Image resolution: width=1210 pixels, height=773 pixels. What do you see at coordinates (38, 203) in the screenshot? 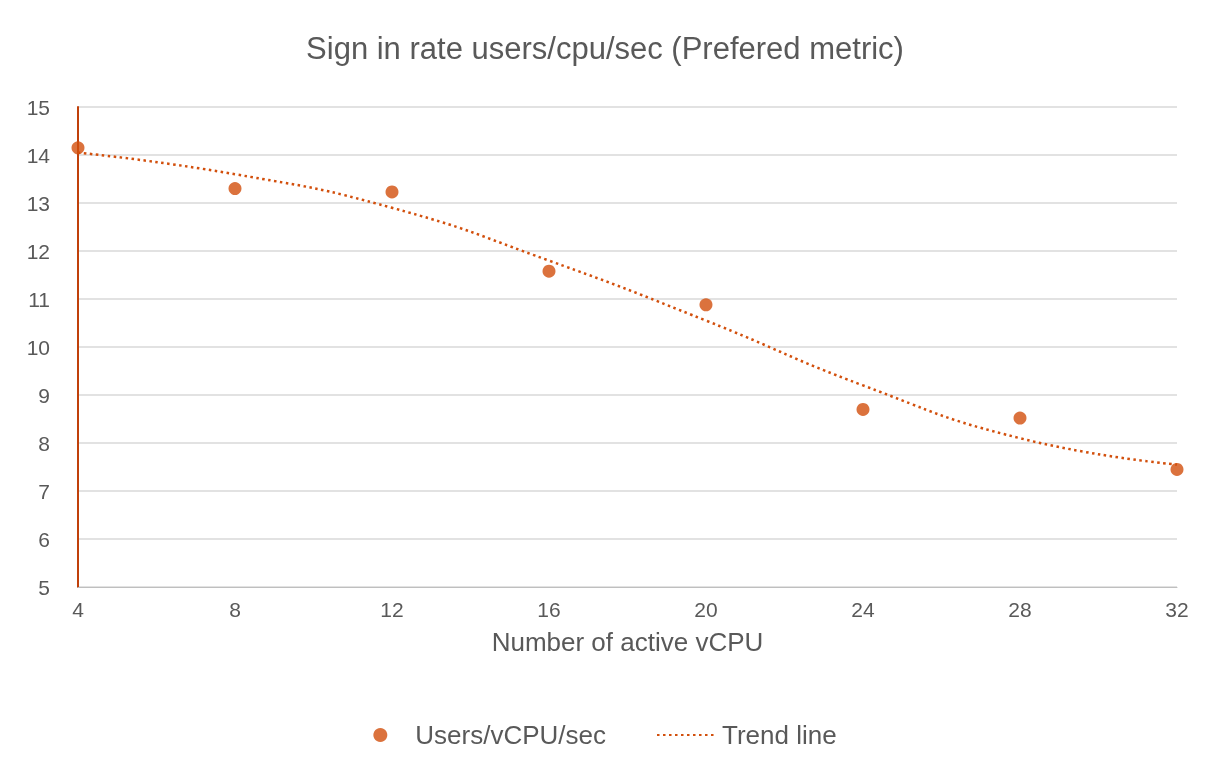
I see `y-tick-label: 13` at bounding box center [38, 203].